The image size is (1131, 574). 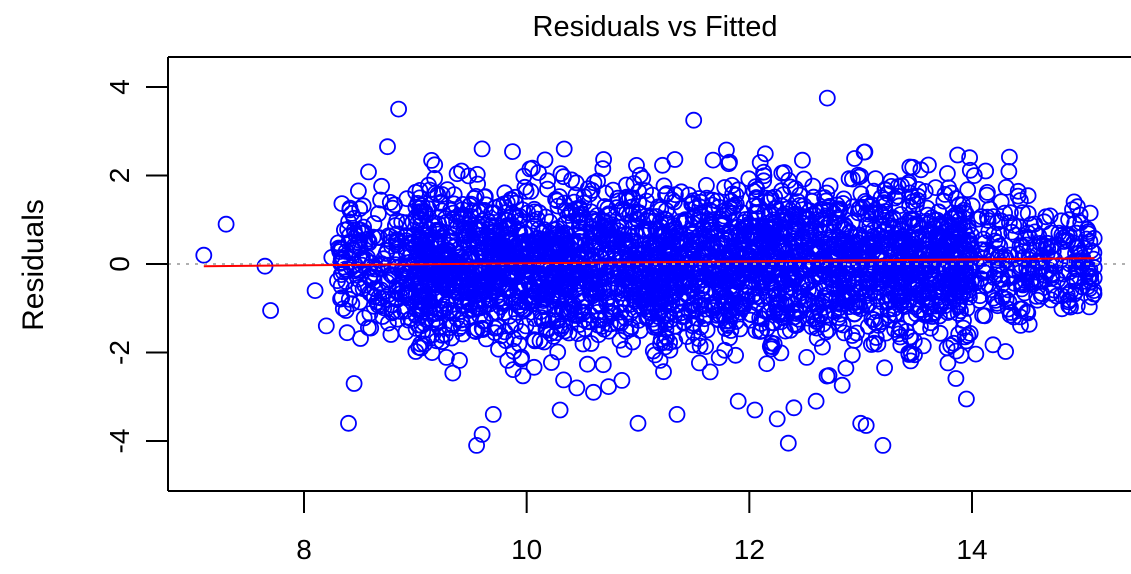 What do you see at coordinates (649, 262) in the screenshot?
I see `lines-layer` at bounding box center [649, 262].